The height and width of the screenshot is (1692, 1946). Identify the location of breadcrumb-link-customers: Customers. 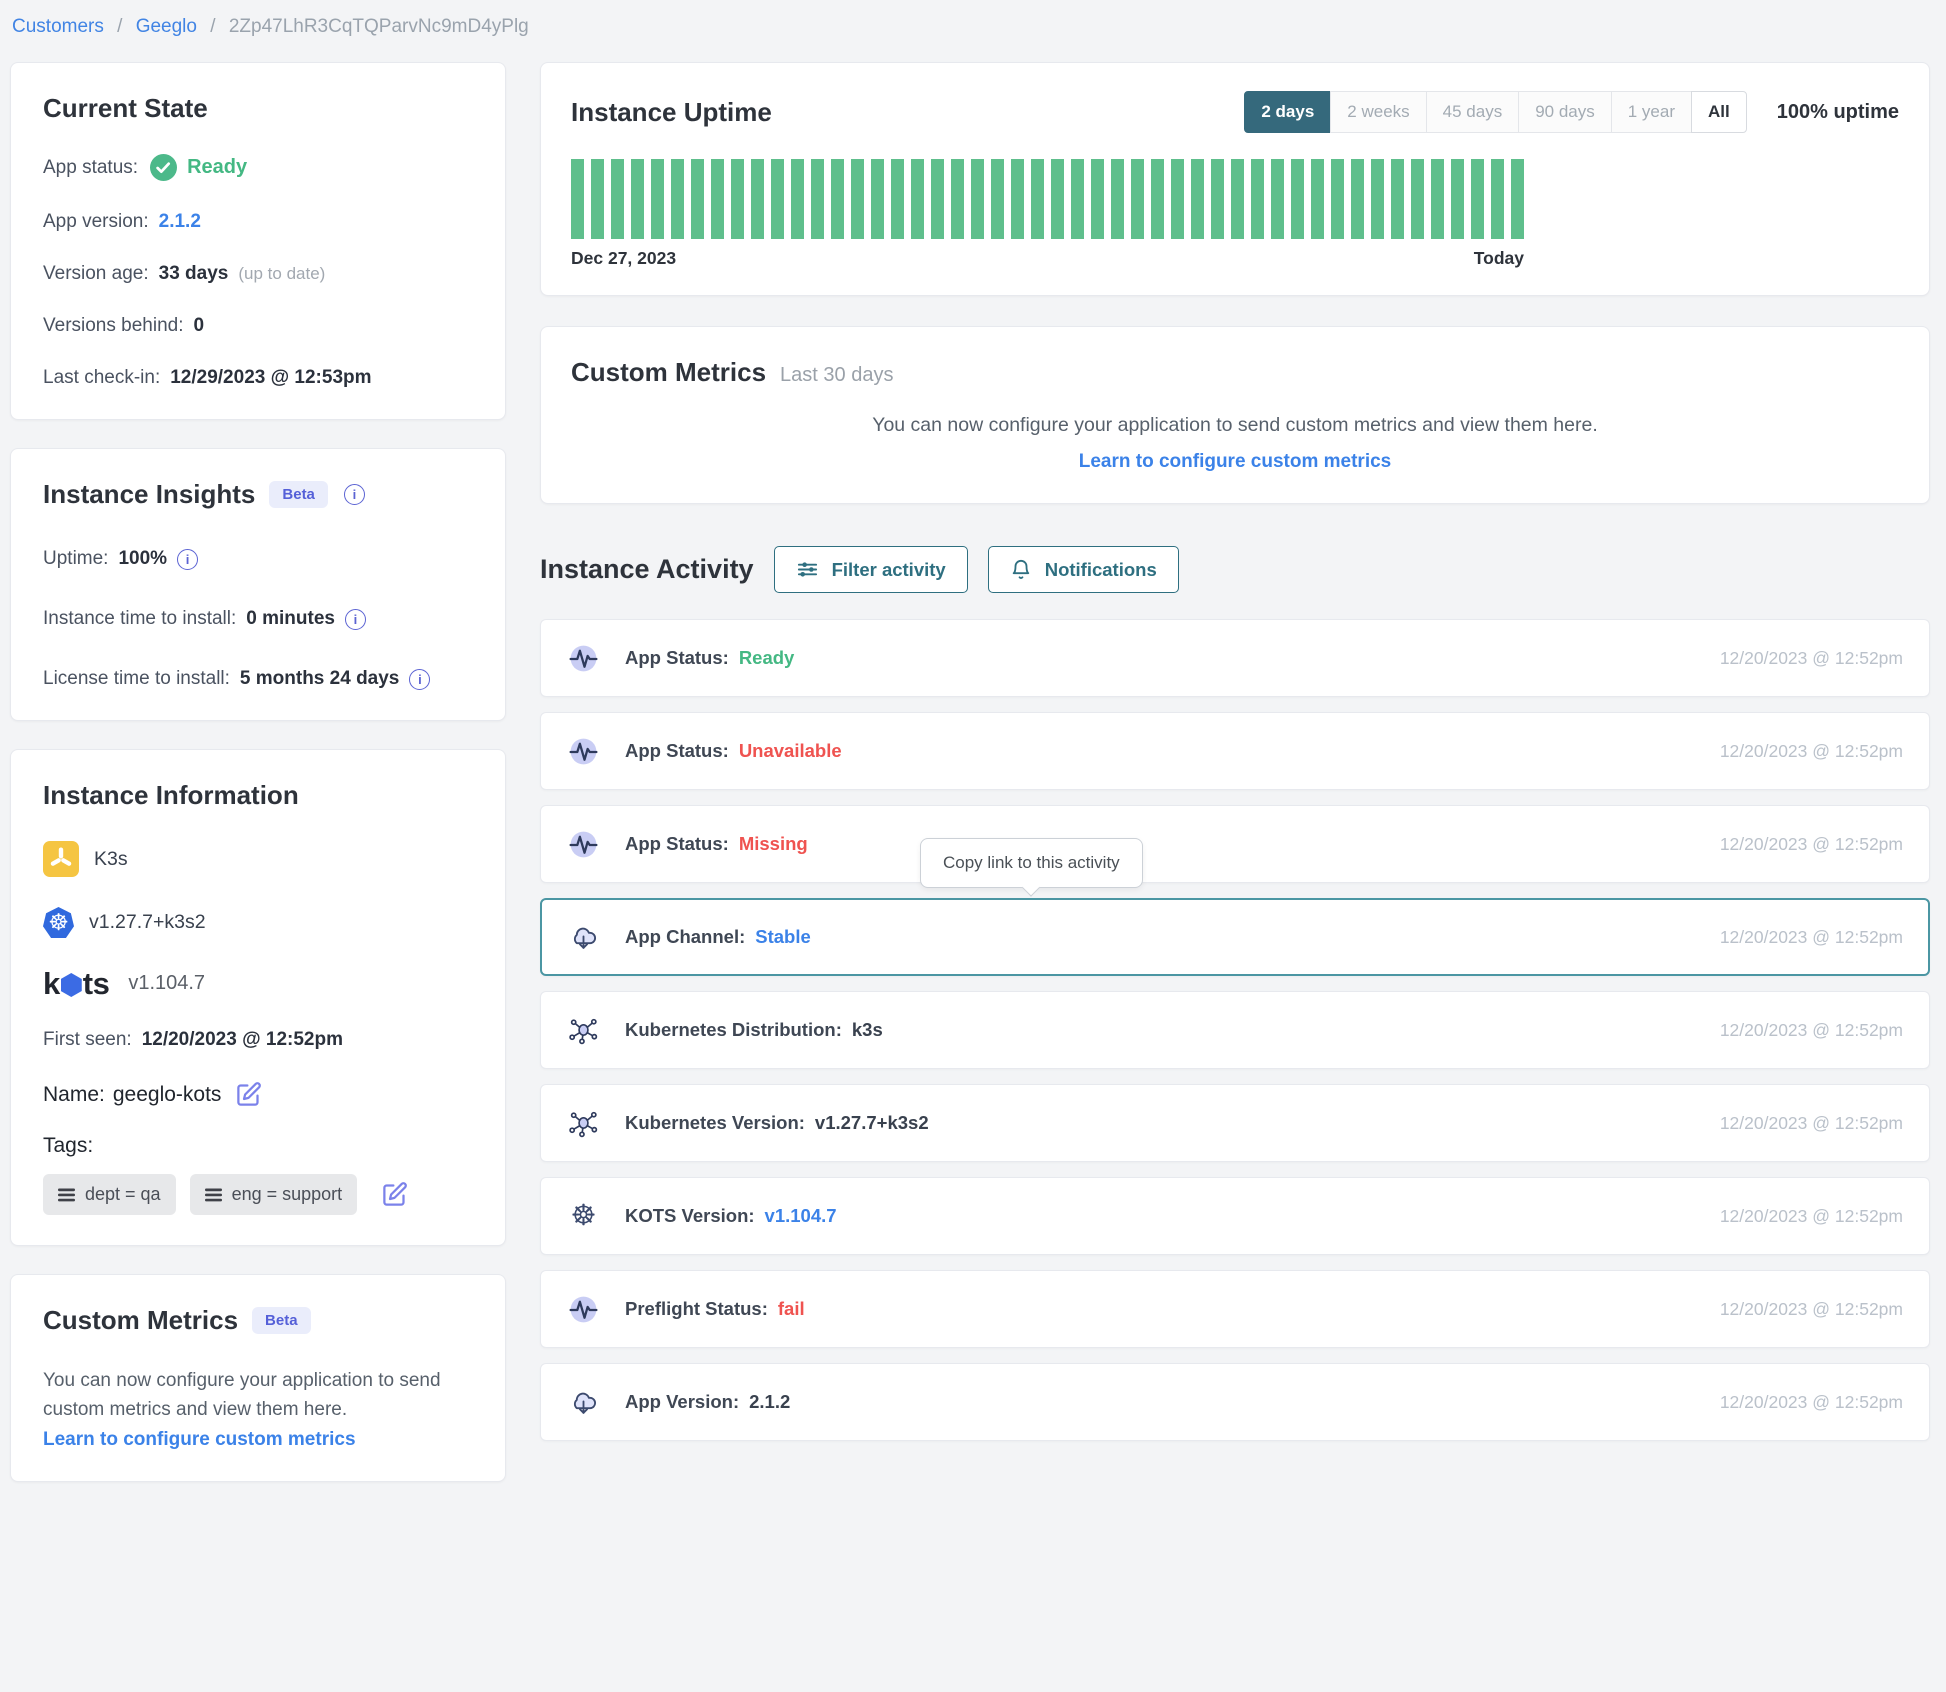
(58, 26).